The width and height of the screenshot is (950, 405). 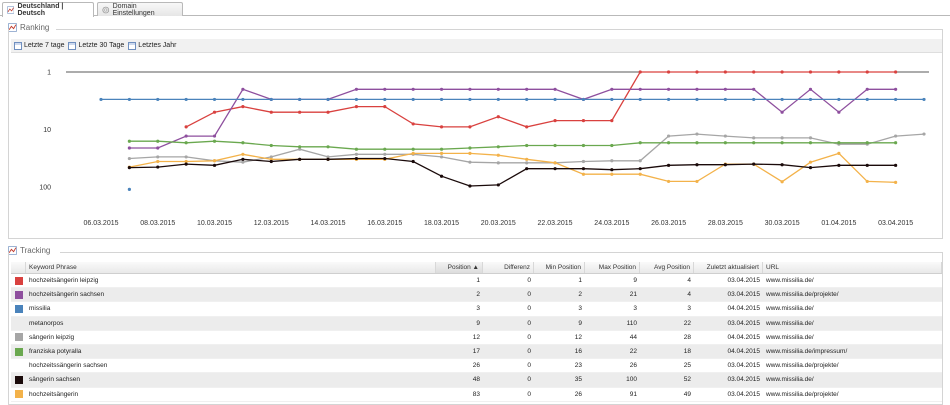 I want to click on col-updated: Zuletzt aktualisiert, so click(x=728, y=267).